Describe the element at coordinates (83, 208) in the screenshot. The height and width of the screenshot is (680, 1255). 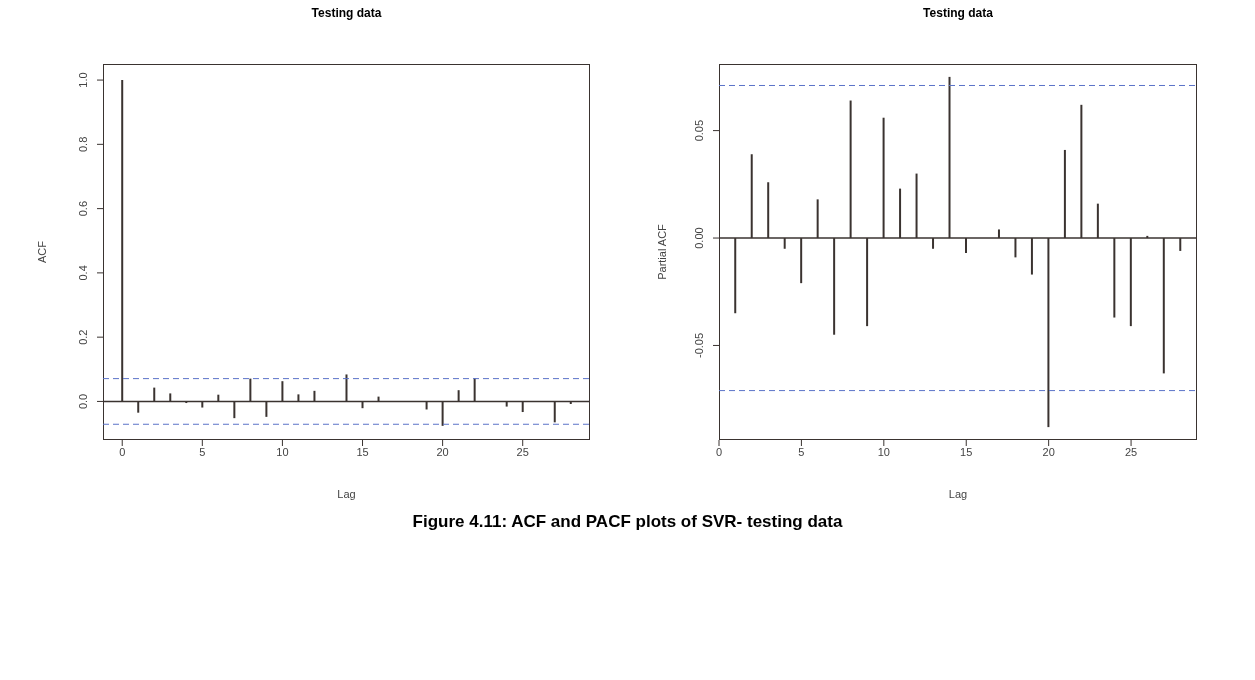
I see `y-tick-label: 0.6` at that location.